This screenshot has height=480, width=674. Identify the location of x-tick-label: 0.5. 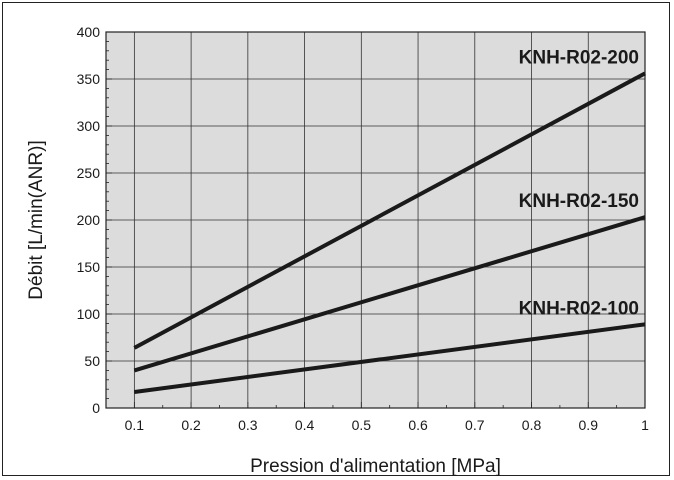
(362, 425).